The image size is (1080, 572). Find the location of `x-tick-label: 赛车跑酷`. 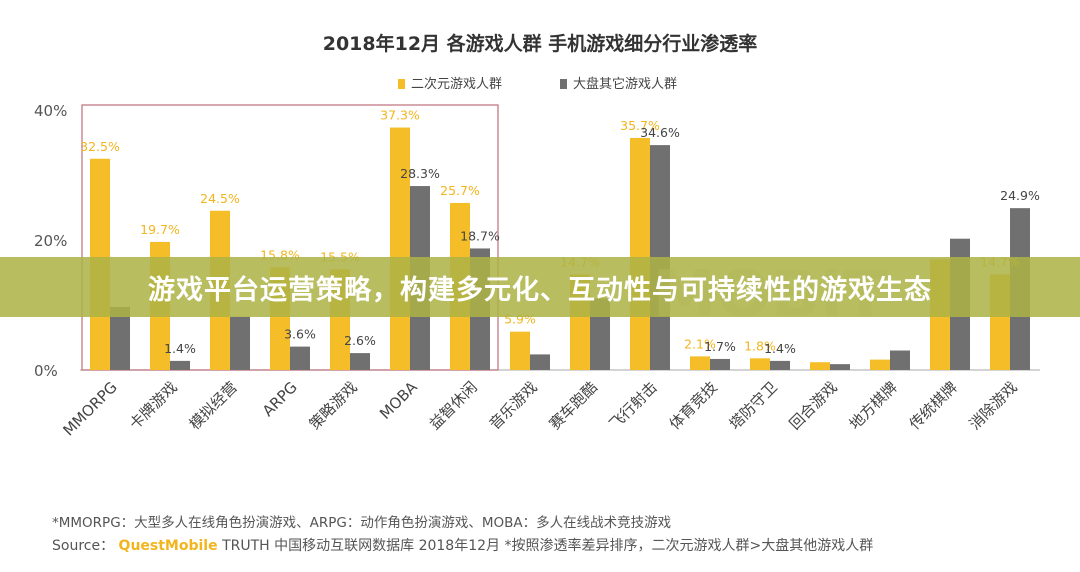

x-tick-label: 赛车跑酷 is located at coordinates (573, 405).